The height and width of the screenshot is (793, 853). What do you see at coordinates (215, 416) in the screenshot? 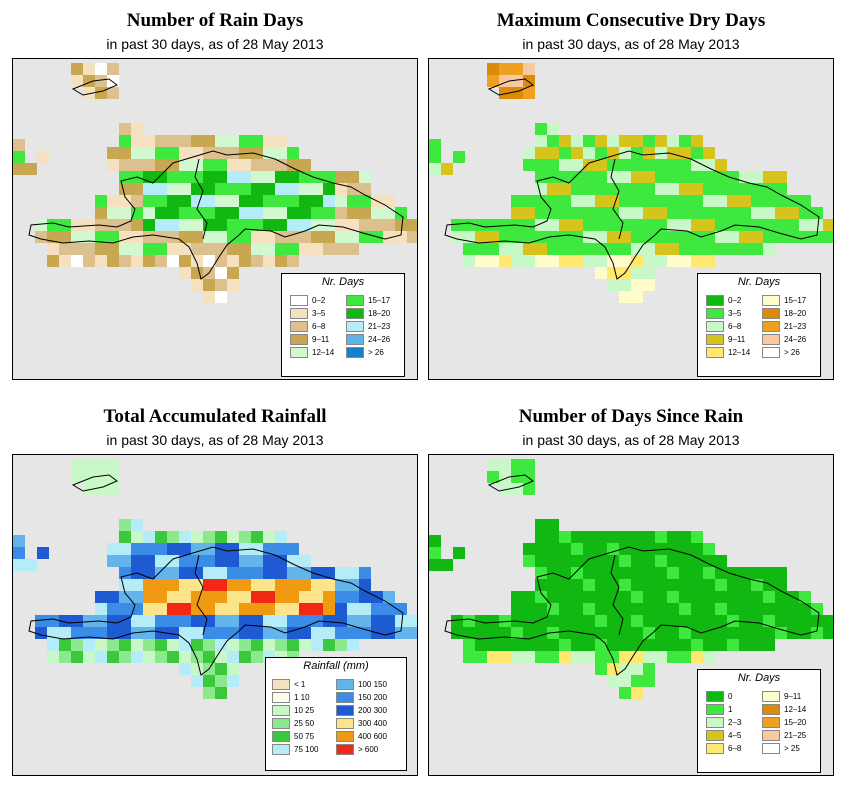
I see `panel-title: Total Accumulated Rainfall` at bounding box center [215, 416].